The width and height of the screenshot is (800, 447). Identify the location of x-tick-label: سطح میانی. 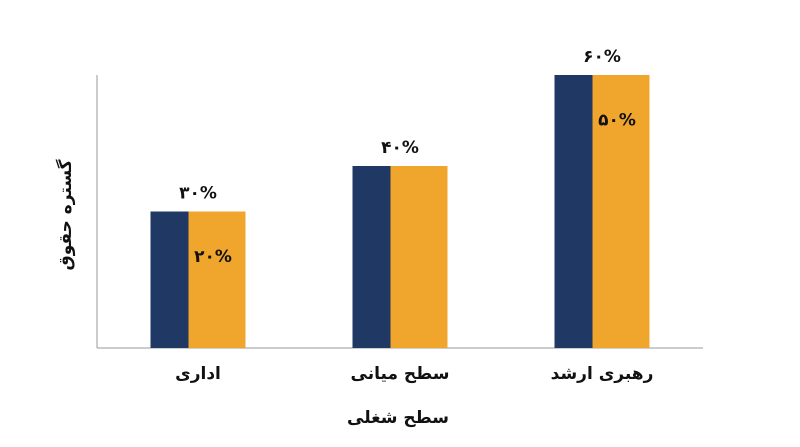
(400, 374).